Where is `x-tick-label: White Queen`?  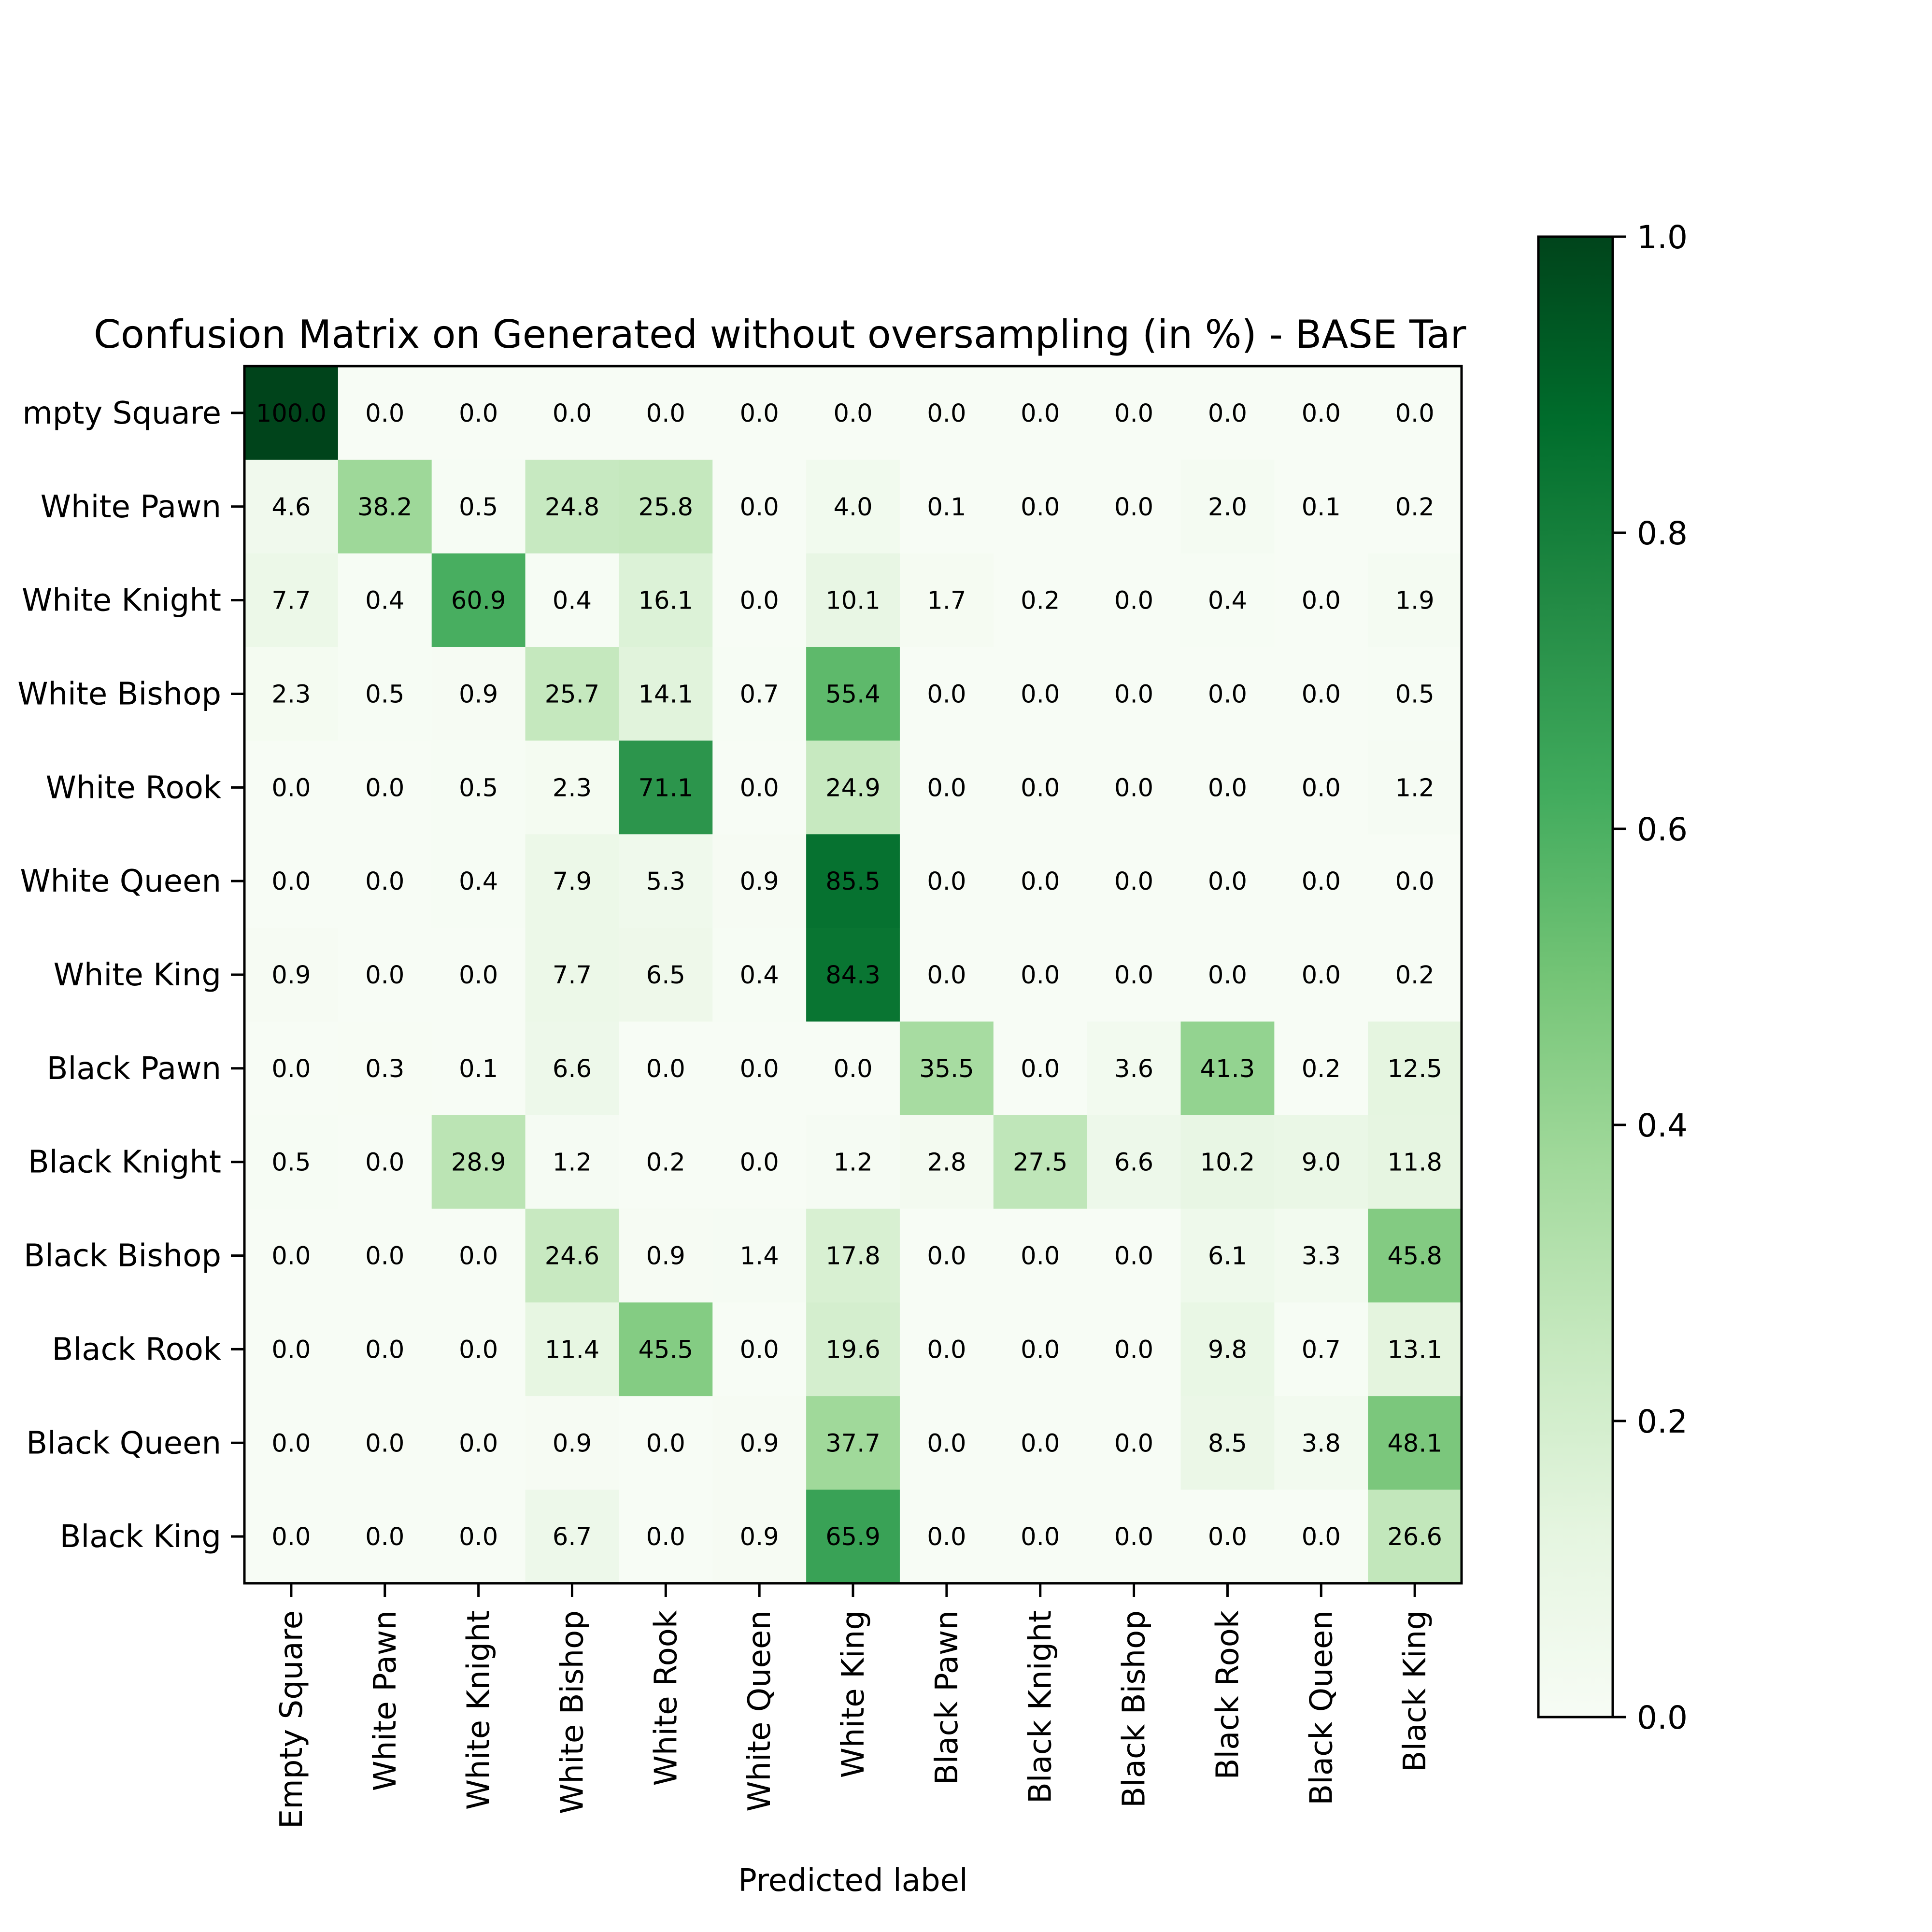
x-tick-label: White Queen is located at coordinates (760, 1711).